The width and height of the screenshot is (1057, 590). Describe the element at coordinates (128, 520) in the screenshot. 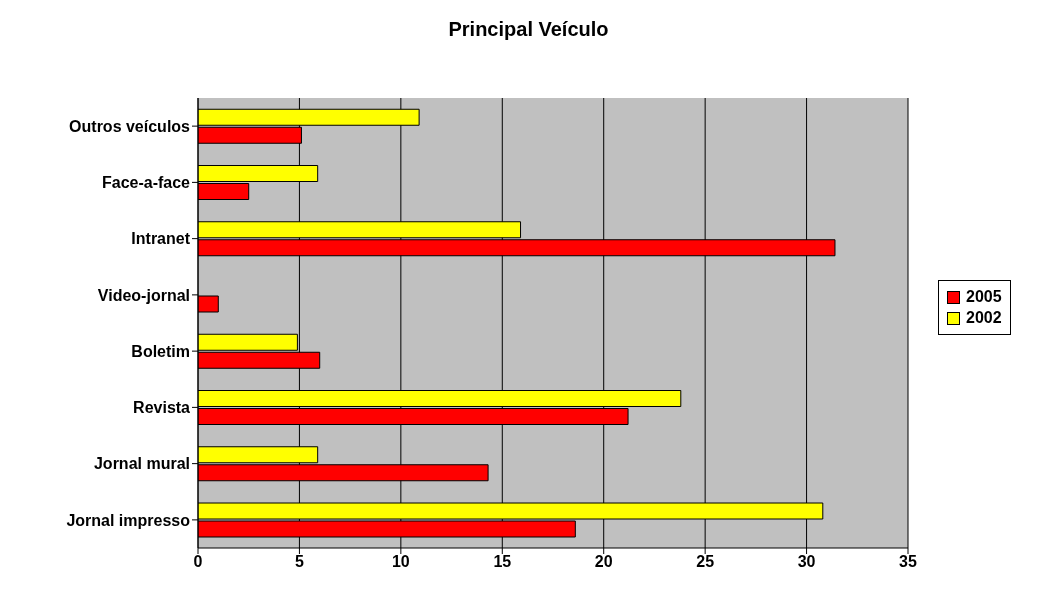

I see `y-tick-label: Jornal impresso` at that location.